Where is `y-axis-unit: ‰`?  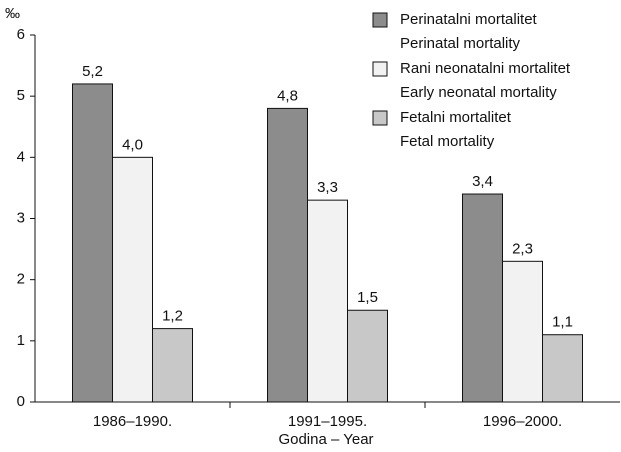
y-axis-unit: ‰ is located at coordinates (12, 13).